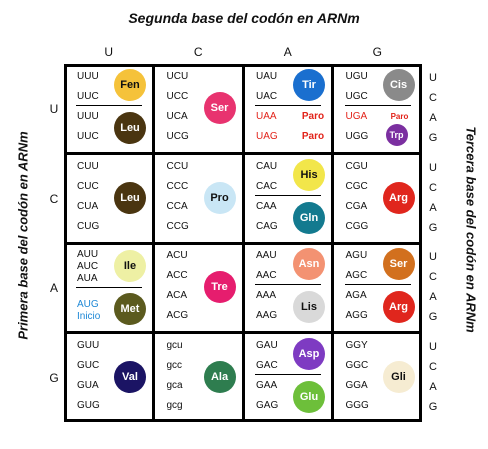 This screenshot has height=449, width=488. What do you see at coordinates (88, 304) in the screenshot?
I see `codon: AUG` at bounding box center [88, 304].